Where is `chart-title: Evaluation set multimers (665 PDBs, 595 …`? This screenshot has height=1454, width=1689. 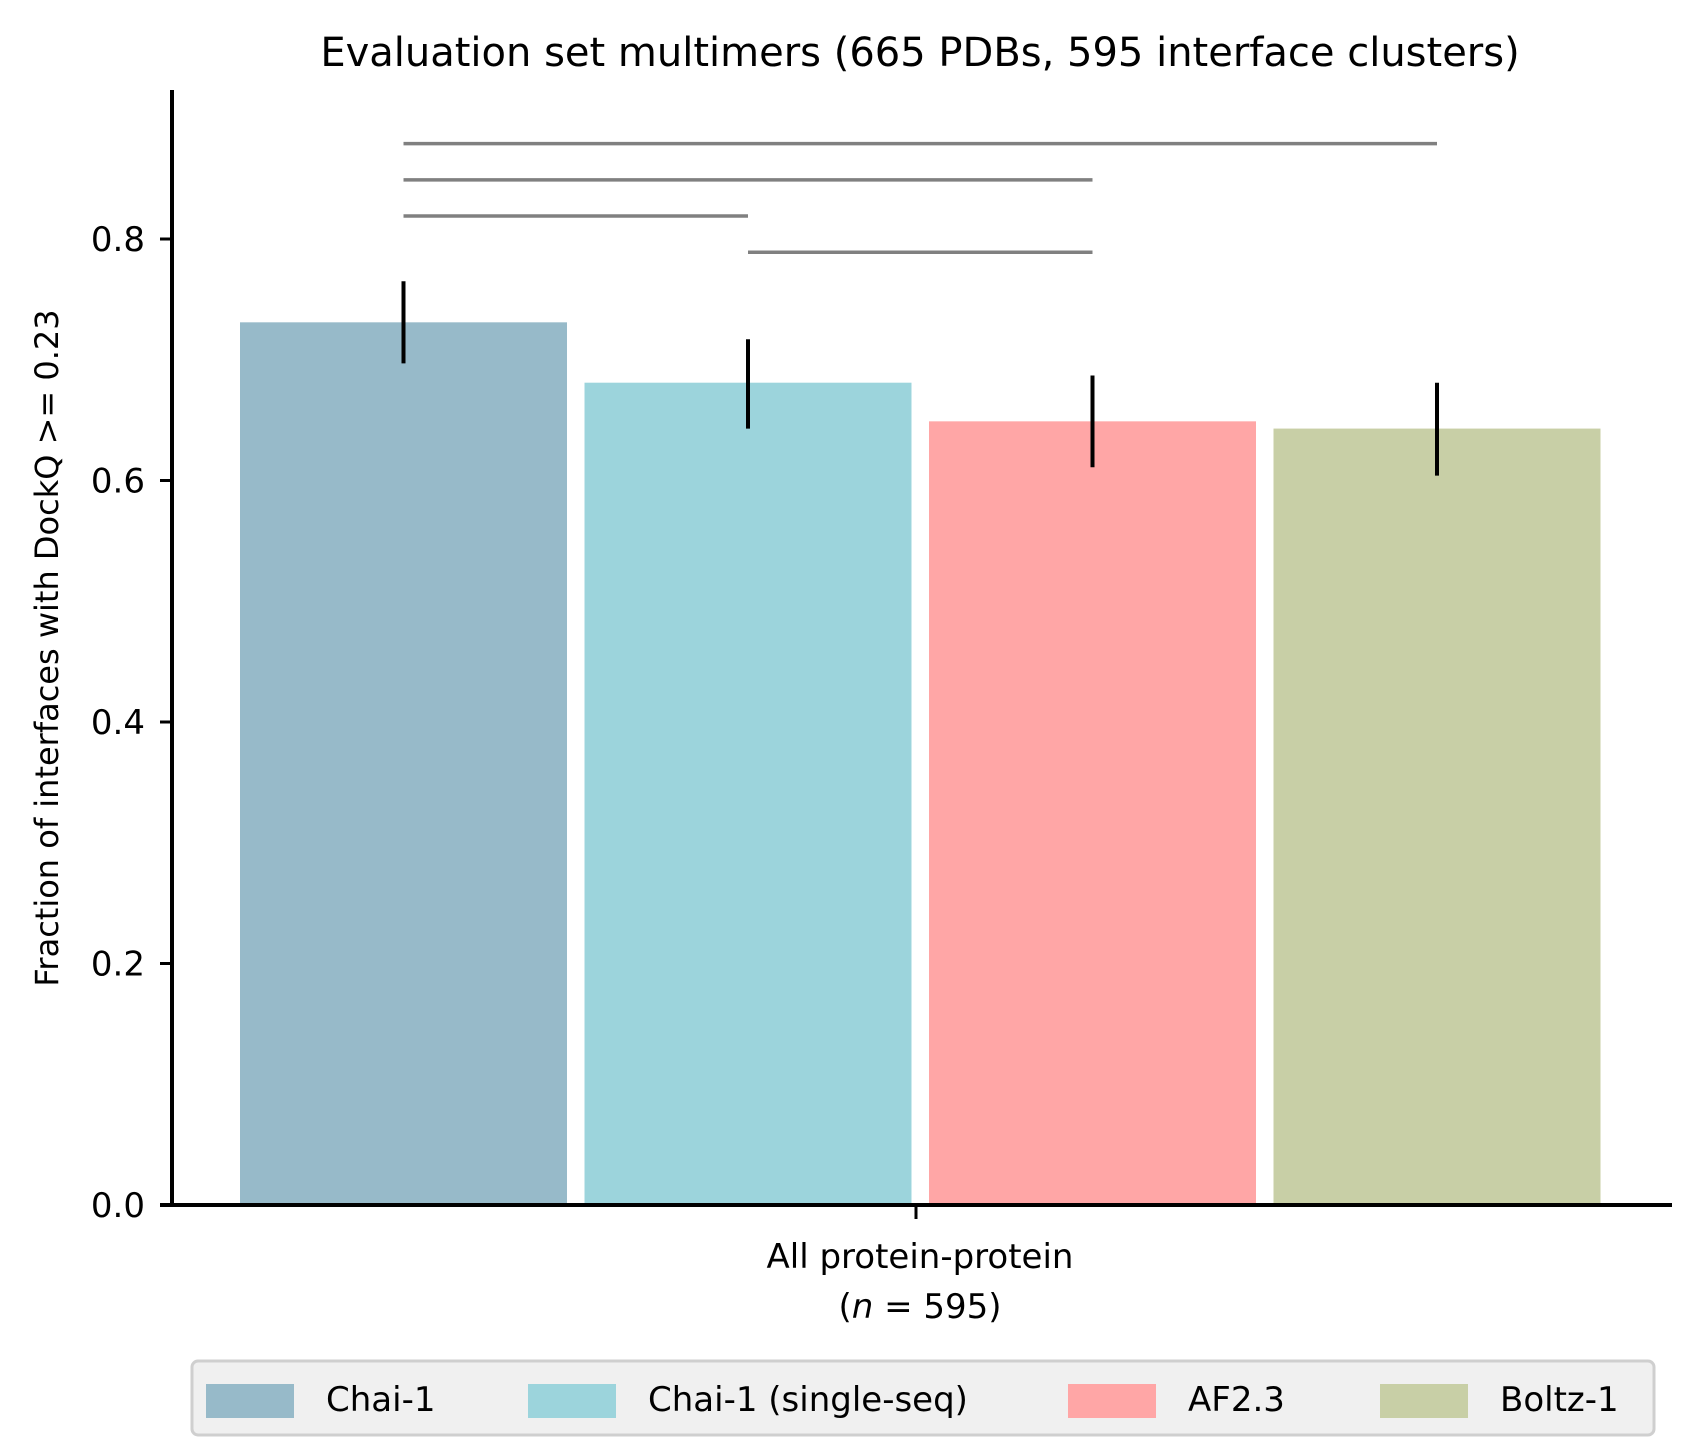
chart-title: Evaluation set multimers (665 PDBs, 595 … is located at coordinates (919, 53).